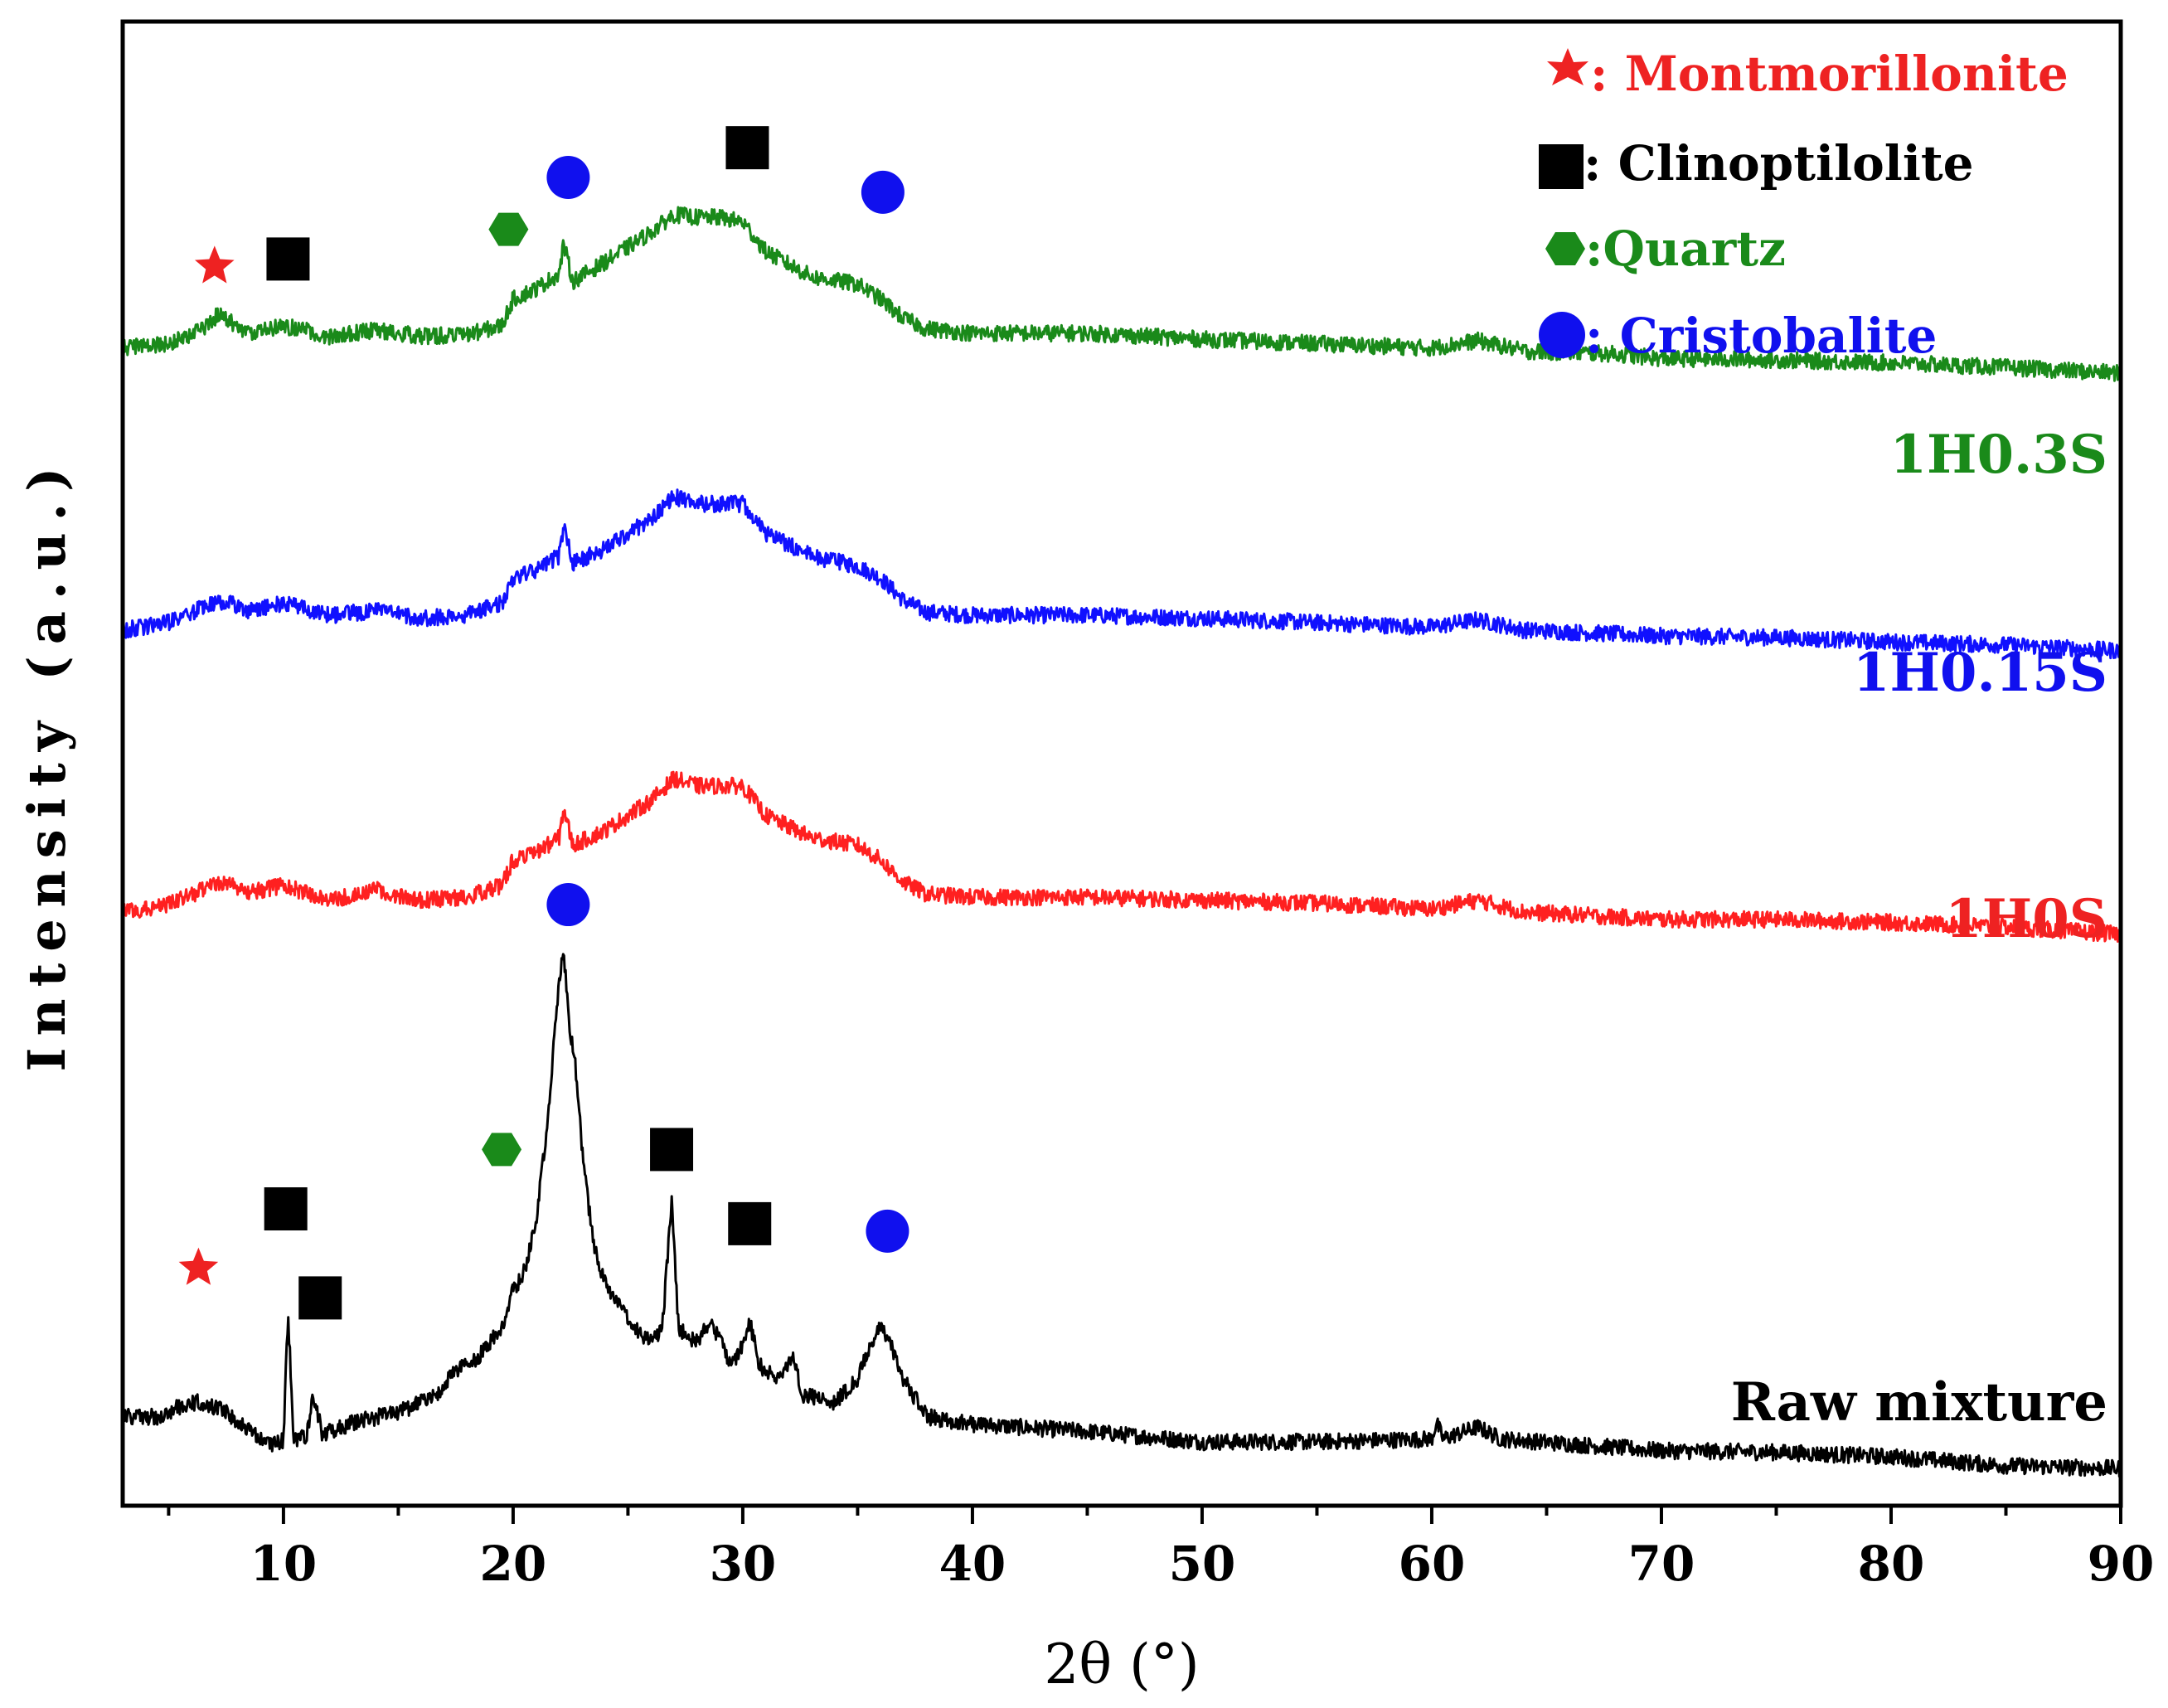 The image size is (2168, 1708). I want to click on x-tick-label: 50, so click(1202, 1564).